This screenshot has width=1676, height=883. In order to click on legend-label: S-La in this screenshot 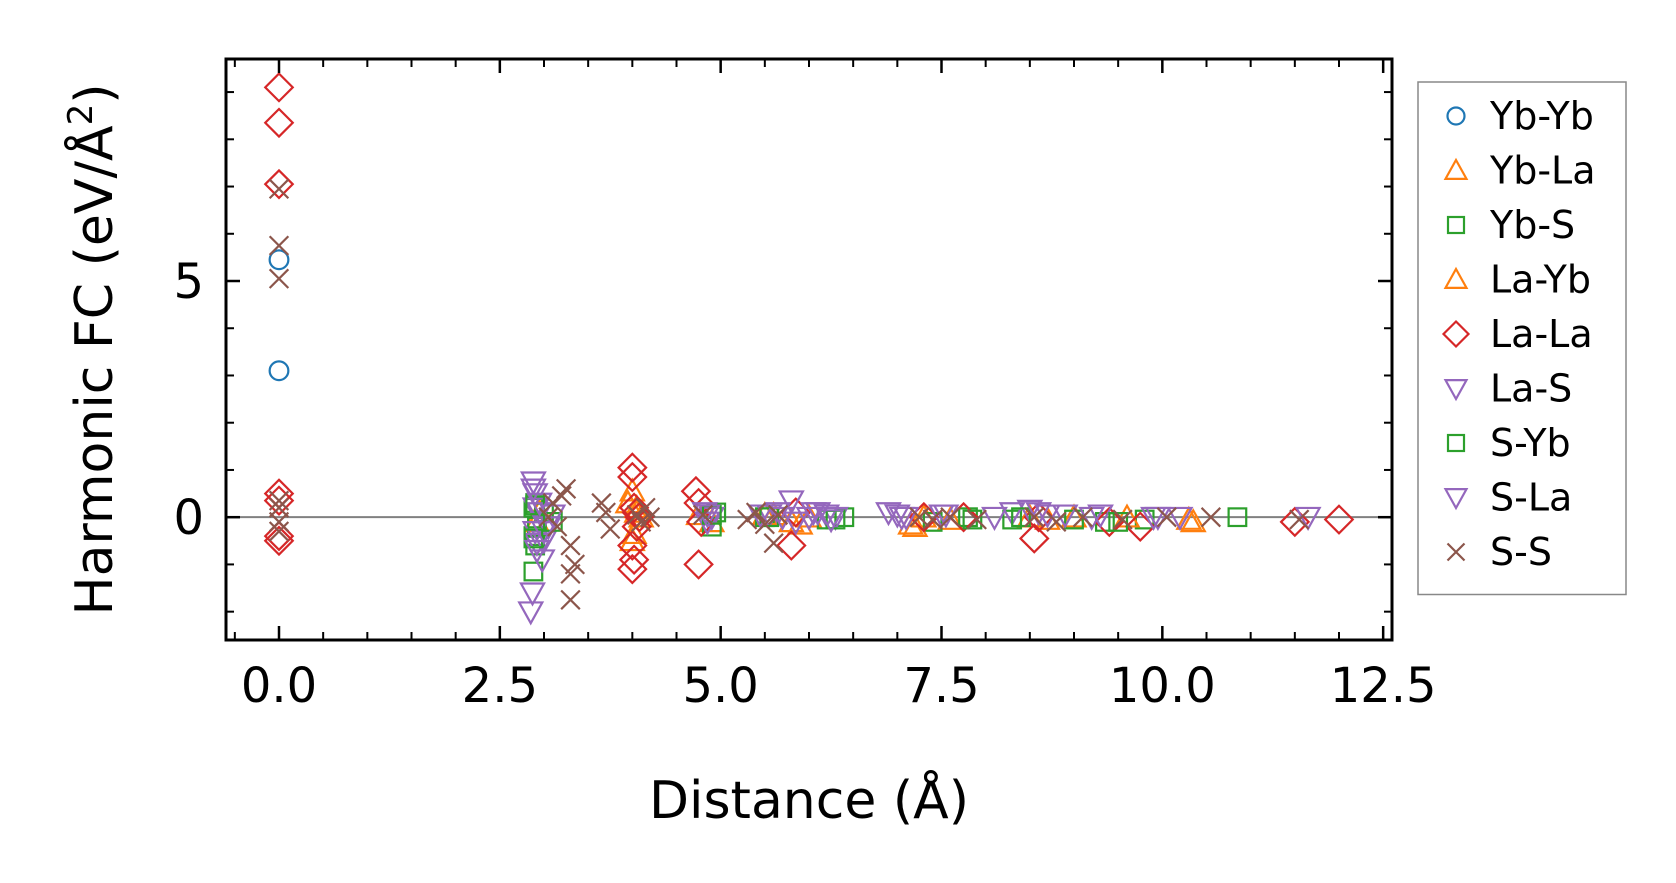, I will do `click(1531, 498)`.